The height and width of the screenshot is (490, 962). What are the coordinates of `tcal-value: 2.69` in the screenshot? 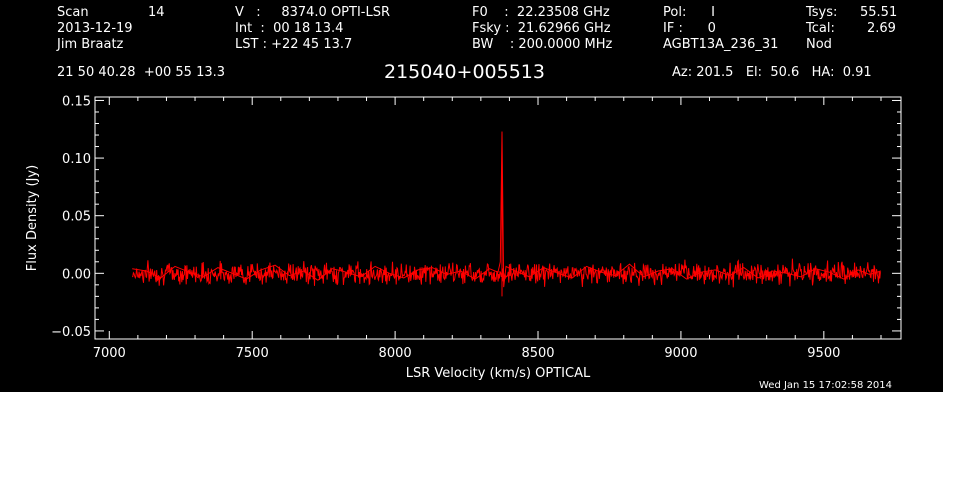 It's located at (881, 28).